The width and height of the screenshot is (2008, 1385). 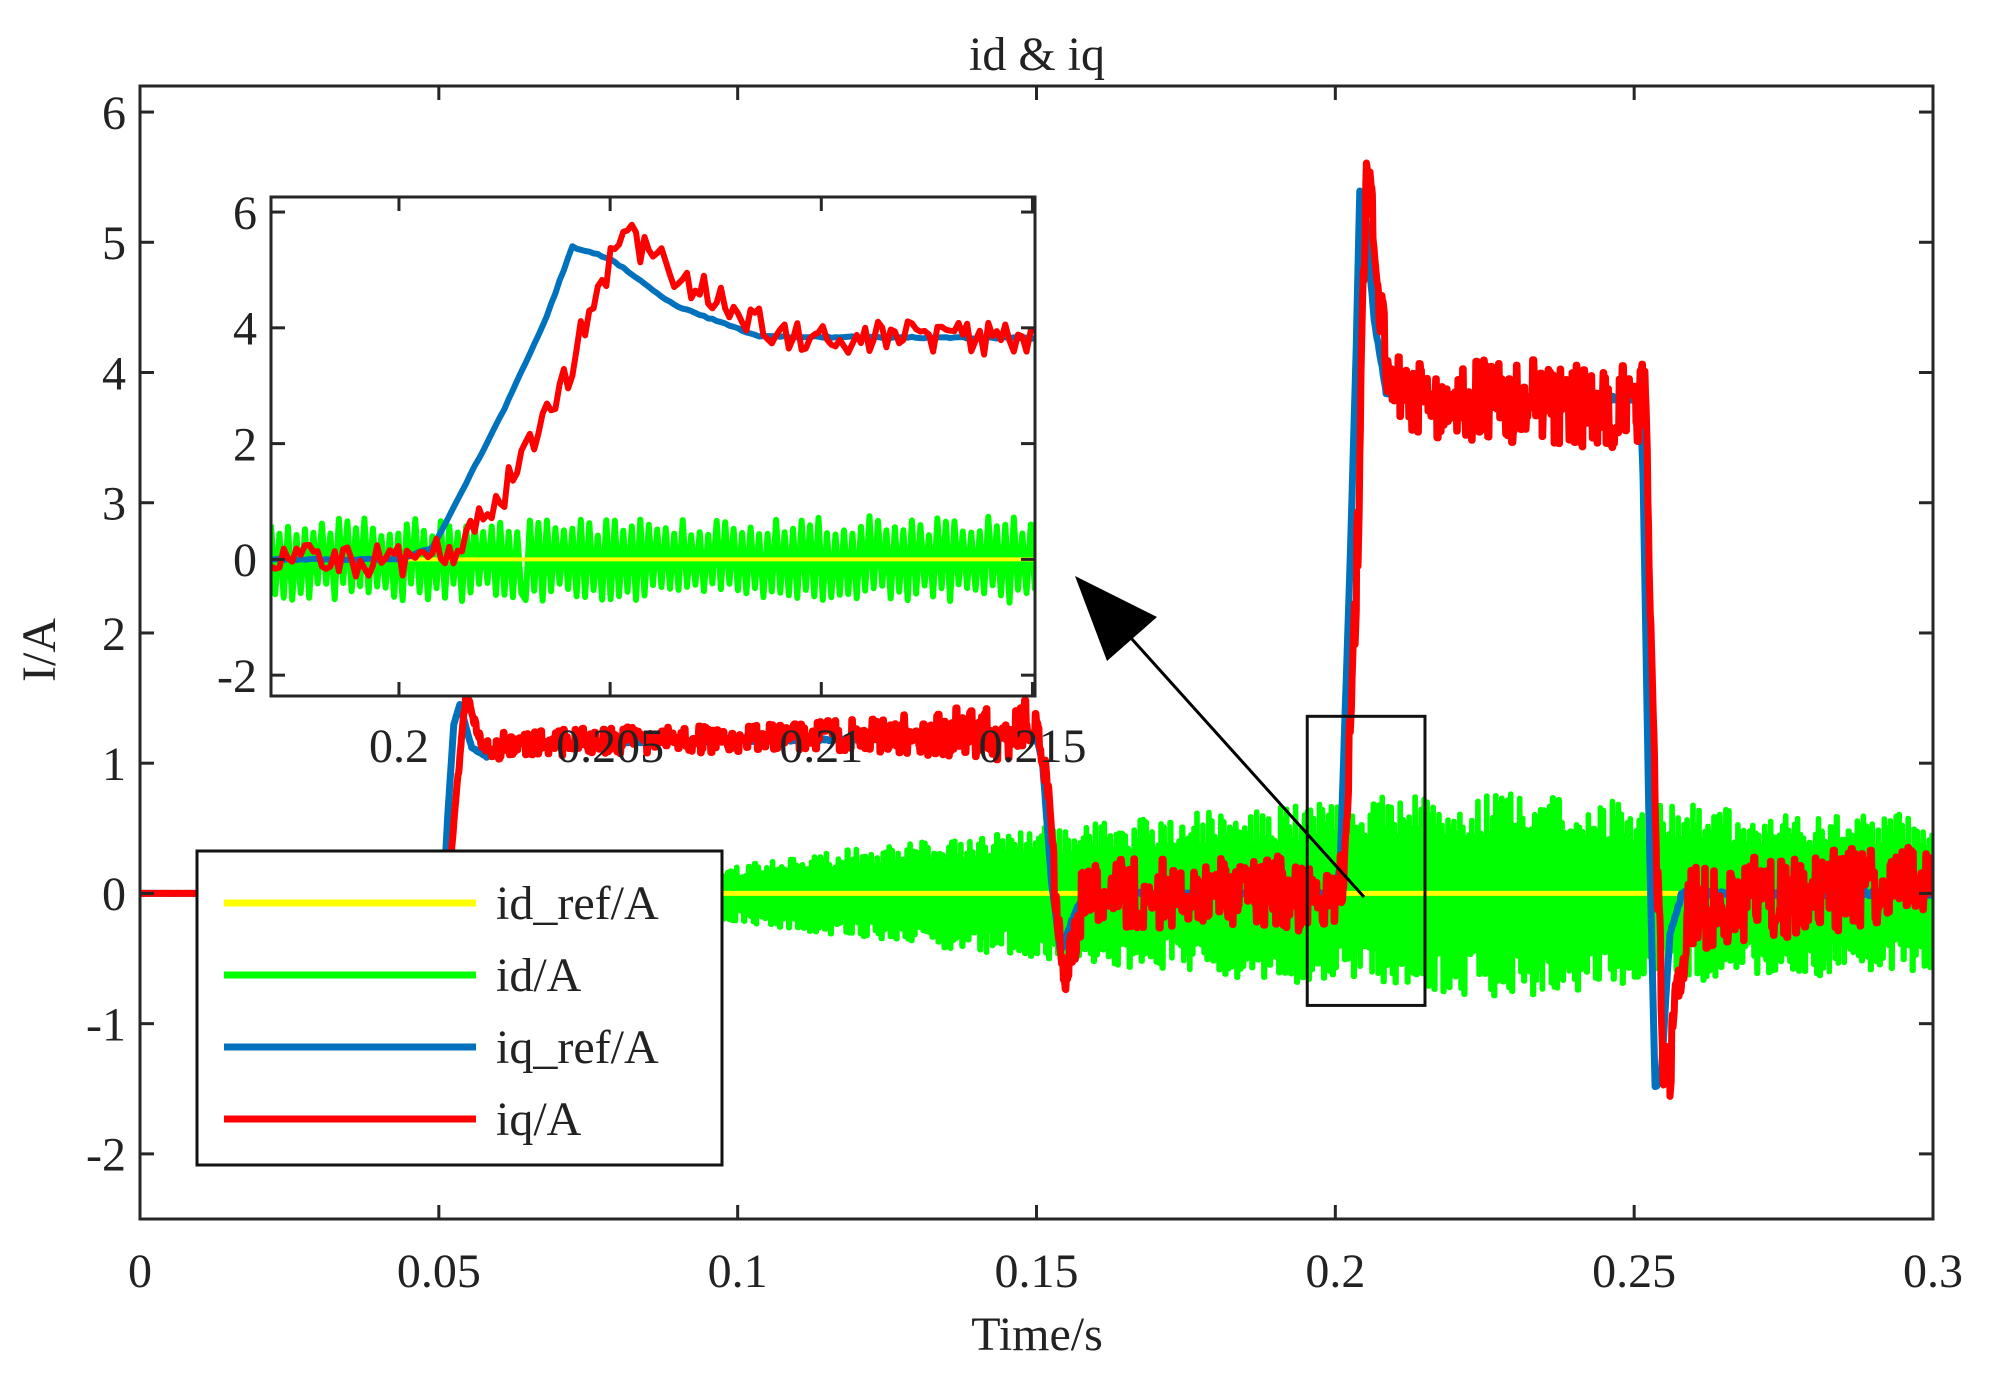 What do you see at coordinates (1335, 1271) in the screenshot?
I see `main-x-tick-label: 0.2` at bounding box center [1335, 1271].